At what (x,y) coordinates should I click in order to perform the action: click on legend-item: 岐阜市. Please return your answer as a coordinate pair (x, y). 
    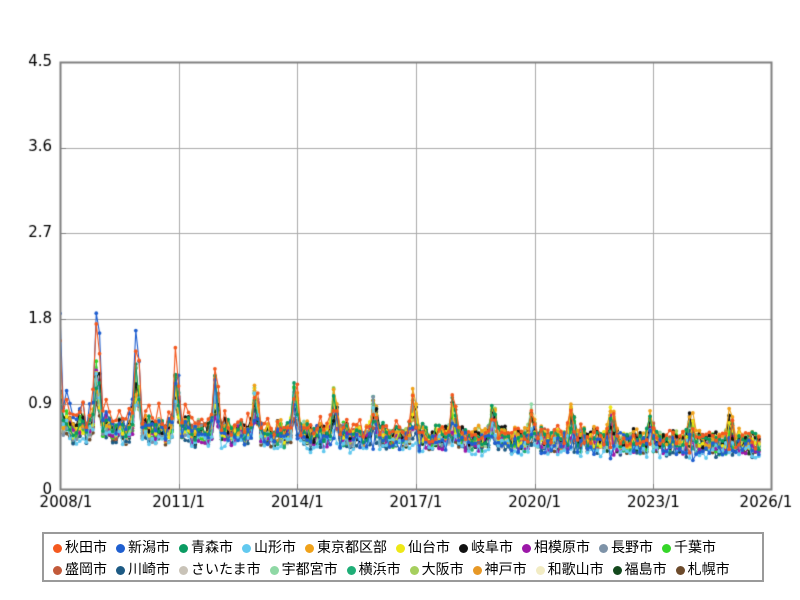
    Looking at the image, I should click on (486, 548).